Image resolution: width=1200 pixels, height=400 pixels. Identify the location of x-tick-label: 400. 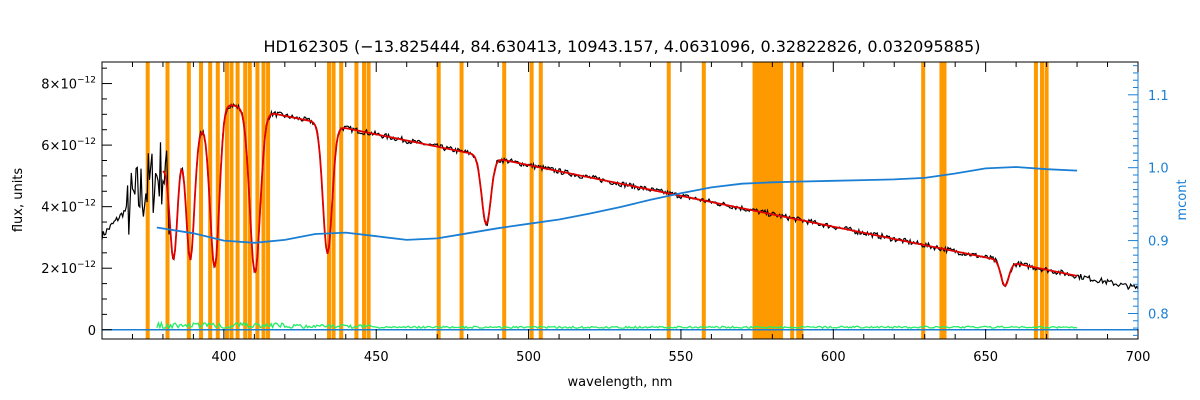
(223, 357).